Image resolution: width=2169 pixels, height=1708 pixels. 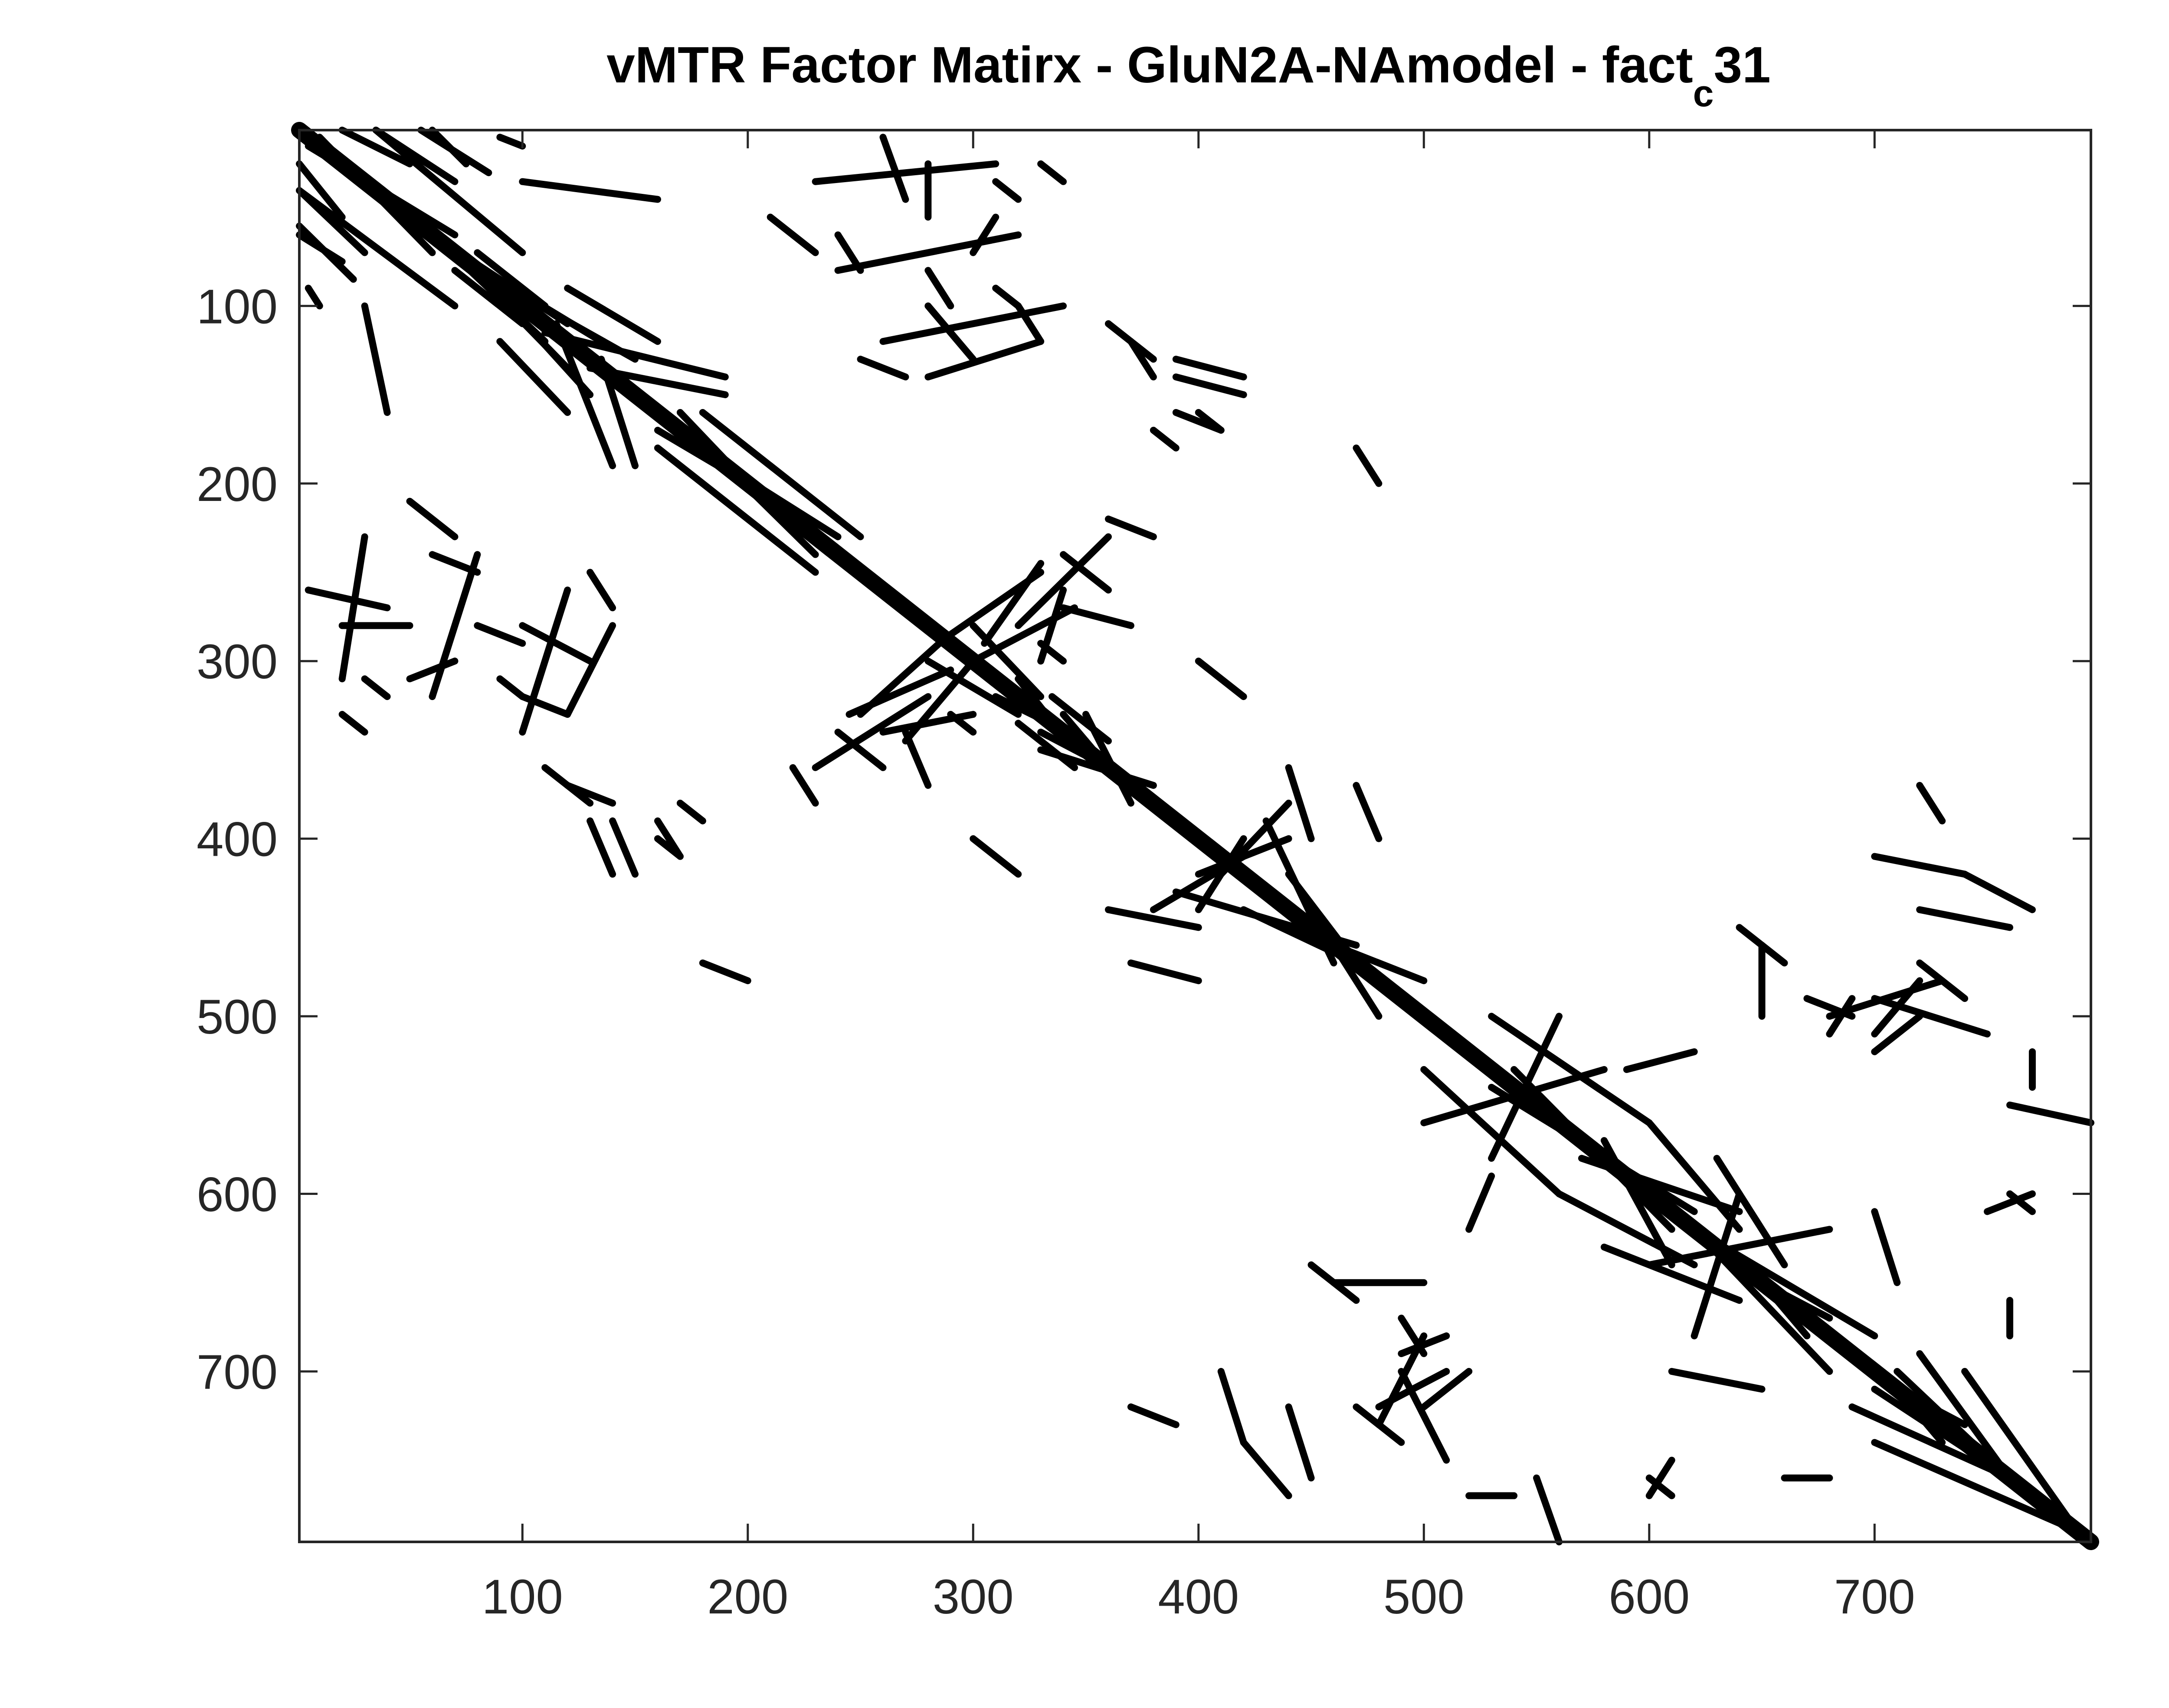 What do you see at coordinates (237, 1195) in the screenshot?
I see `y-tick-label: 600` at bounding box center [237, 1195].